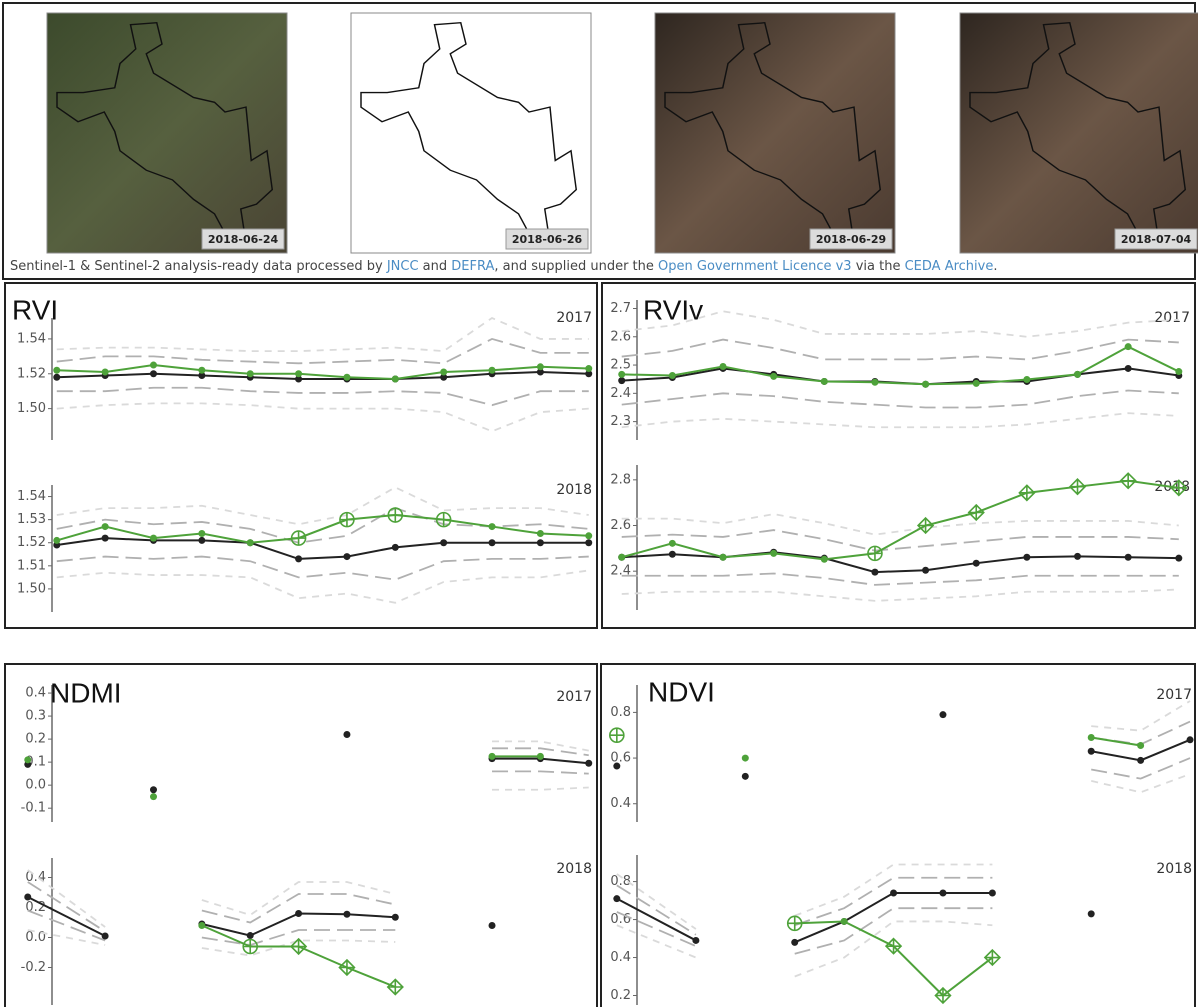 This screenshot has height=1007, width=1198. I want to click on image-date: 2018-06-24, so click(243, 239).